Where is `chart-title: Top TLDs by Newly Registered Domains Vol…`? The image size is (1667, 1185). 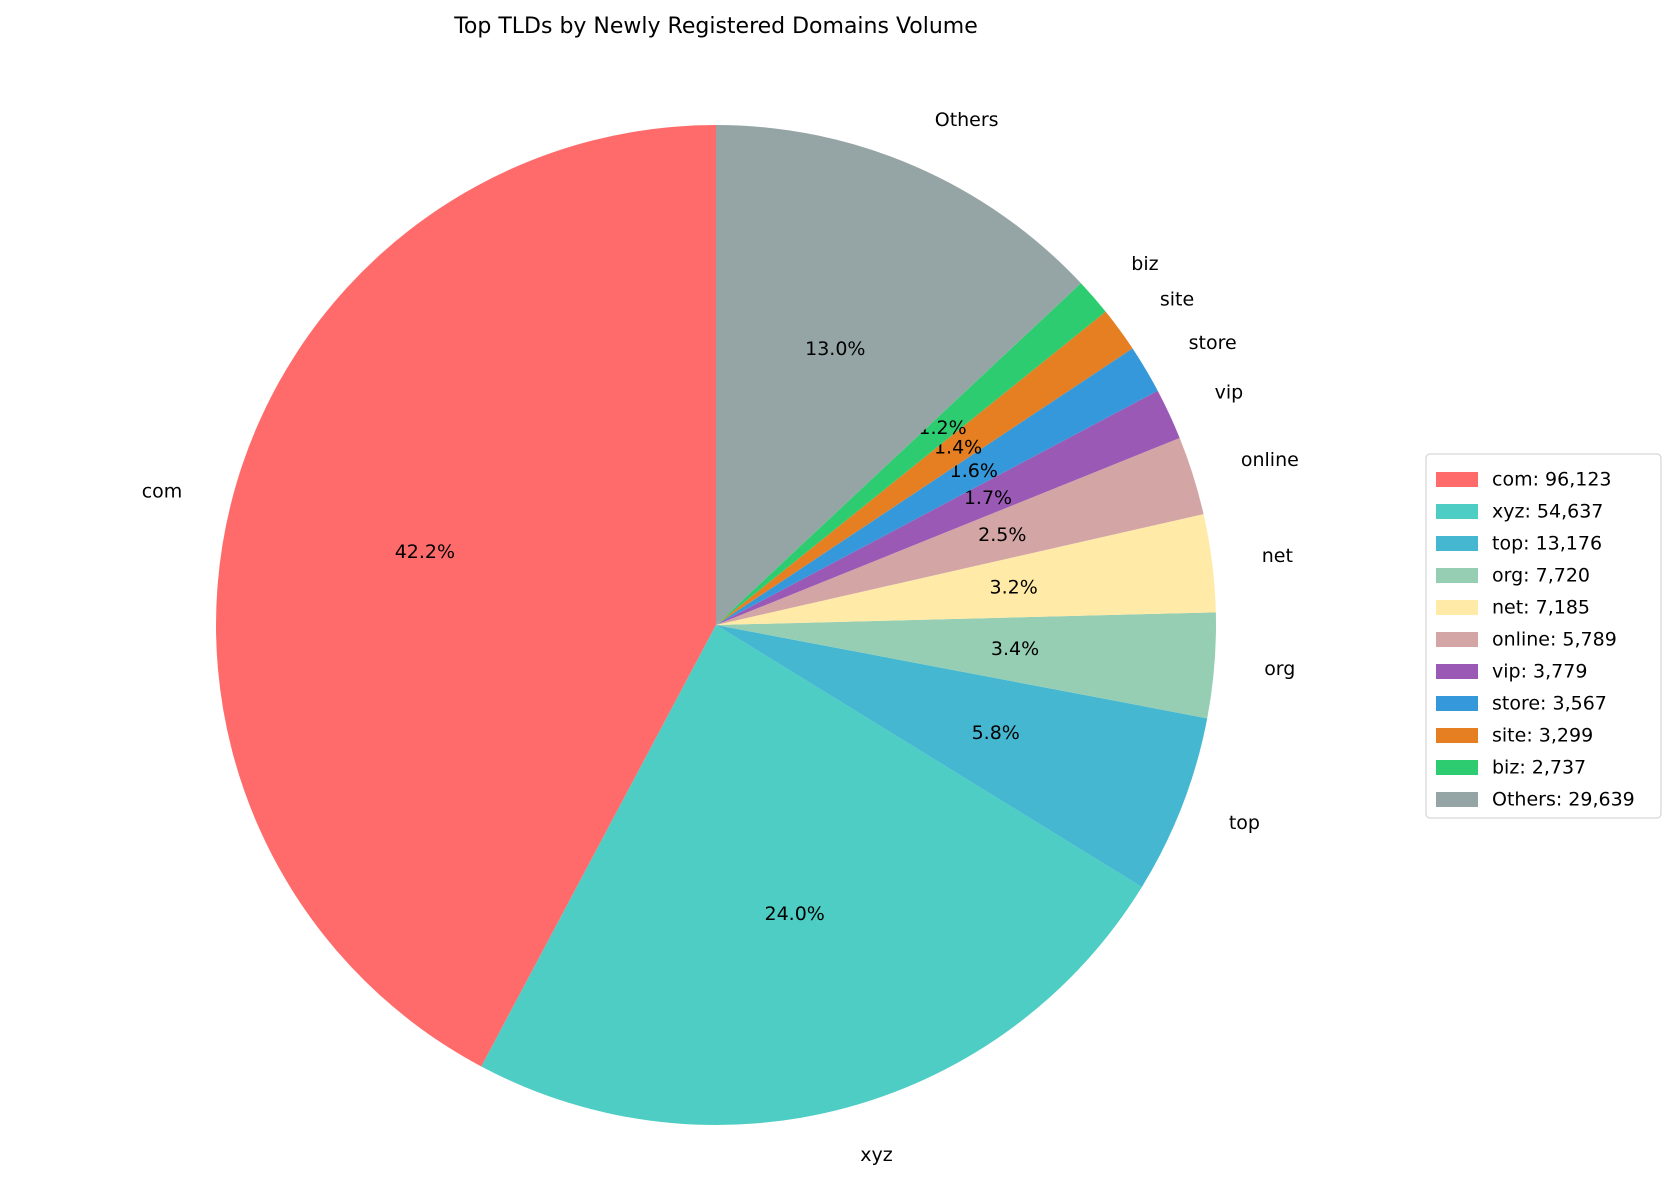
chart-title: Top TLDs by Newly Registered Domains Vol… is located at coordinates (715, 26).